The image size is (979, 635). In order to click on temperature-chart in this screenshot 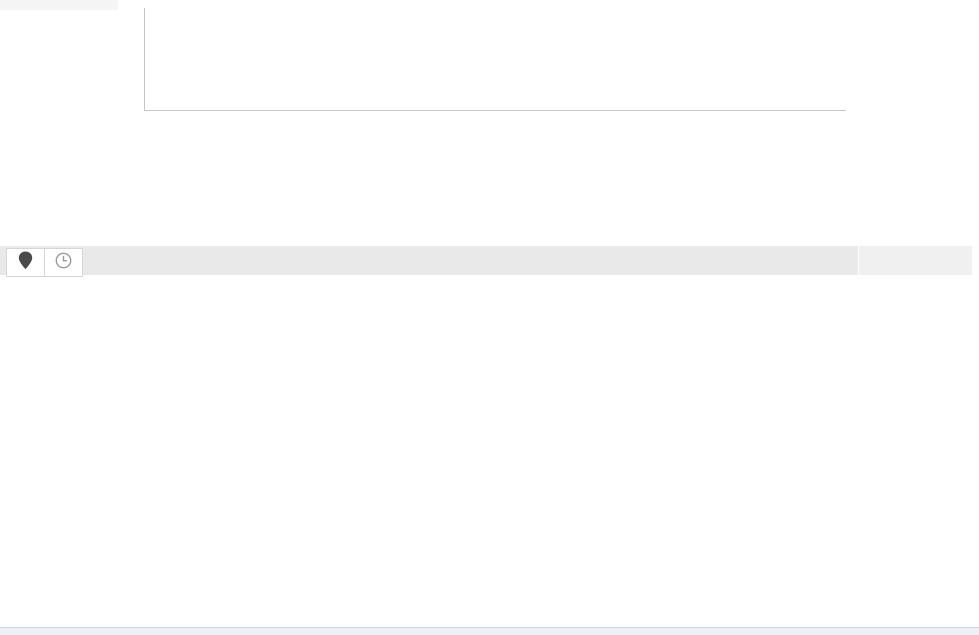, I will do `click(295, 75)`.